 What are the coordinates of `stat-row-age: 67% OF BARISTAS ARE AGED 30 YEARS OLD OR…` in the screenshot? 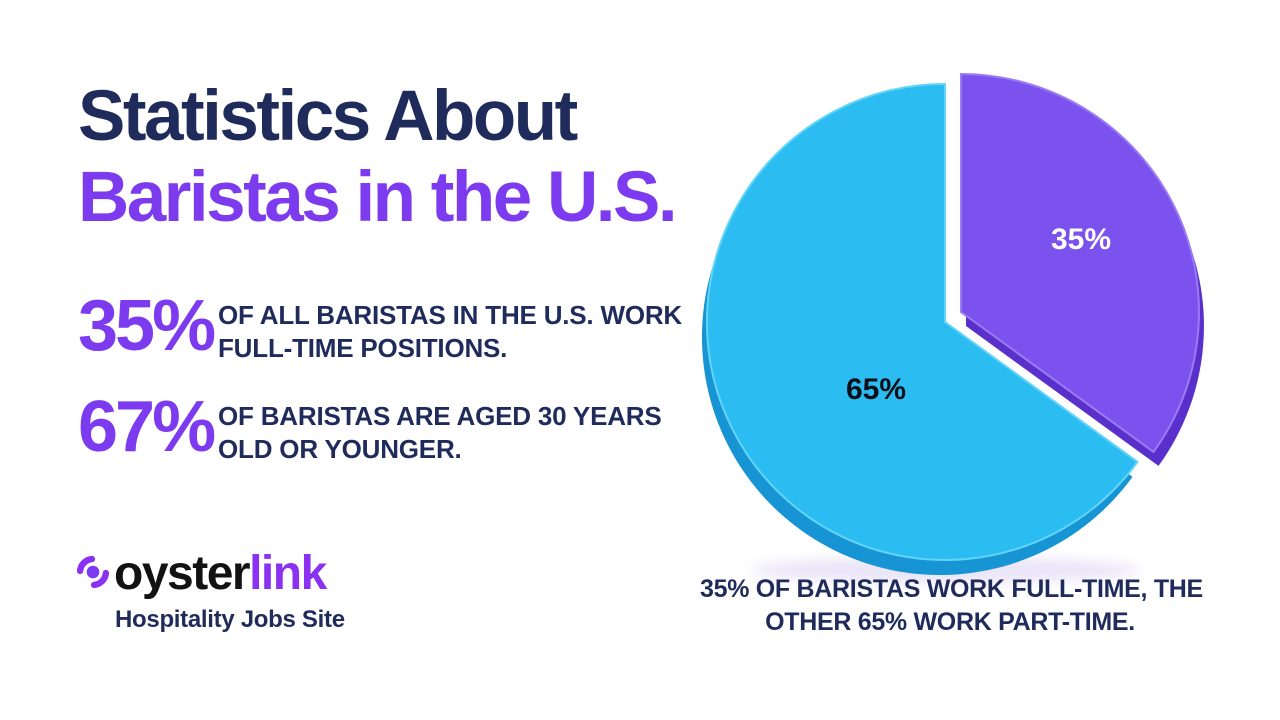 It's located at (380, 427).